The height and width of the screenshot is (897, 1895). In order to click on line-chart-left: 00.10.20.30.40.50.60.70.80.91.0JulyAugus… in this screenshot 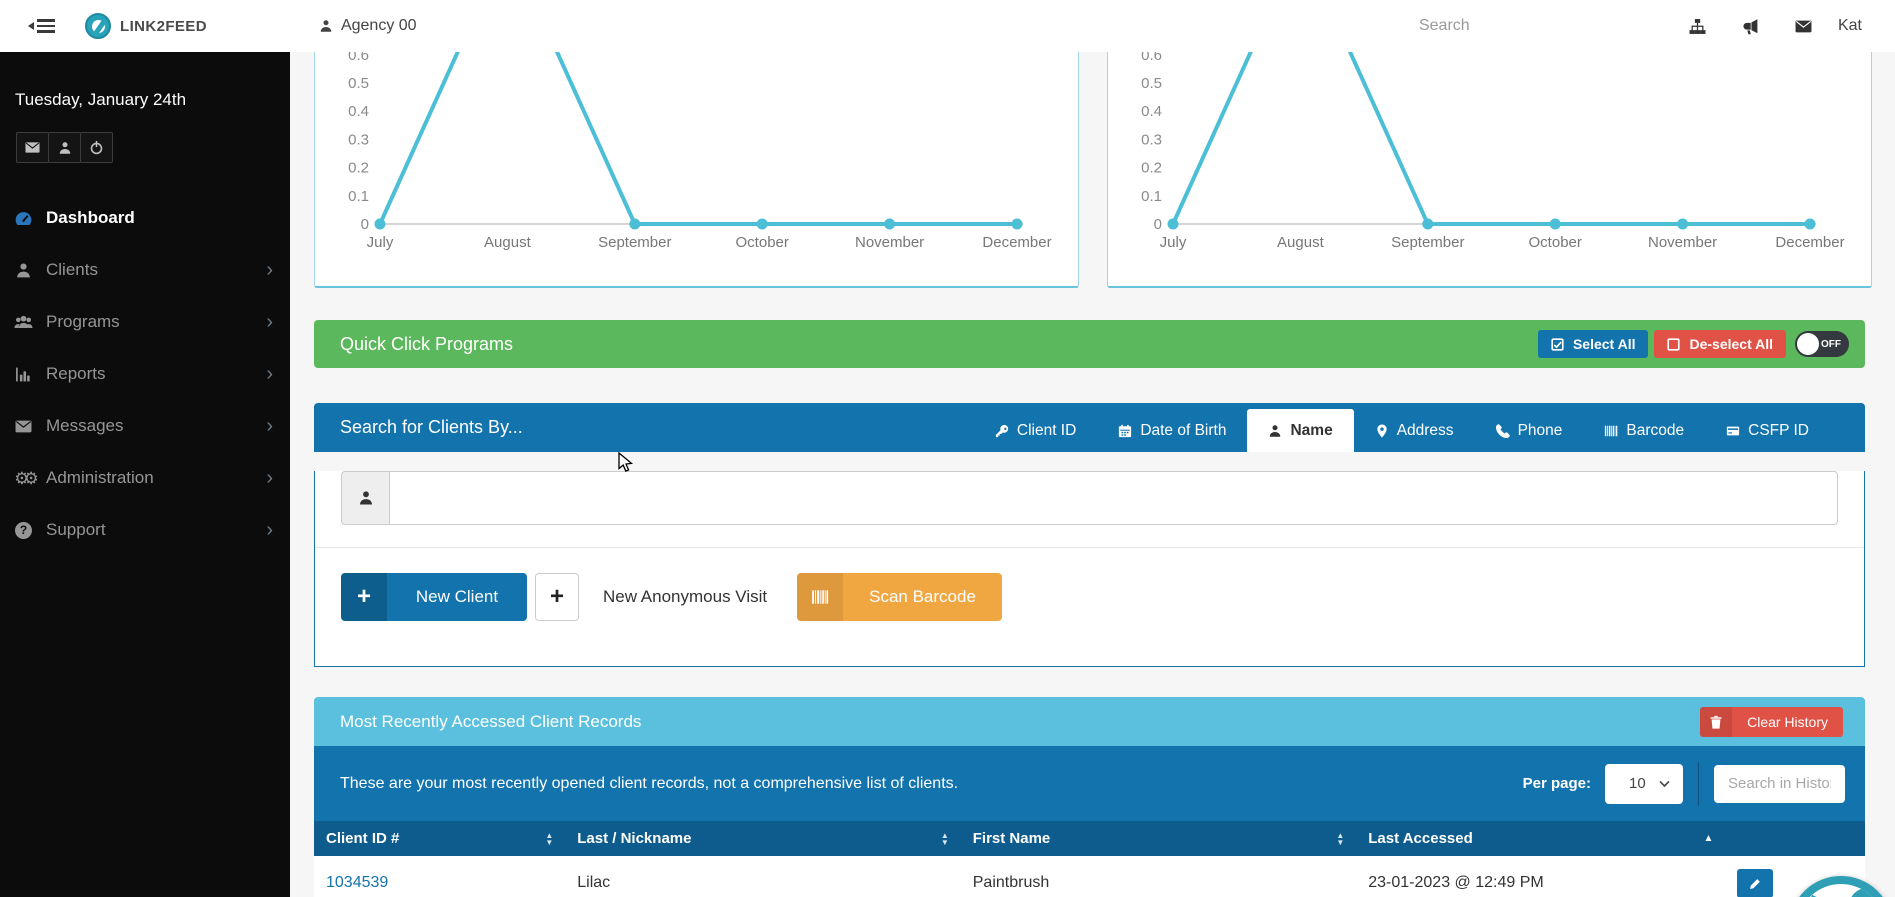, I will do `click(700, 125)`.